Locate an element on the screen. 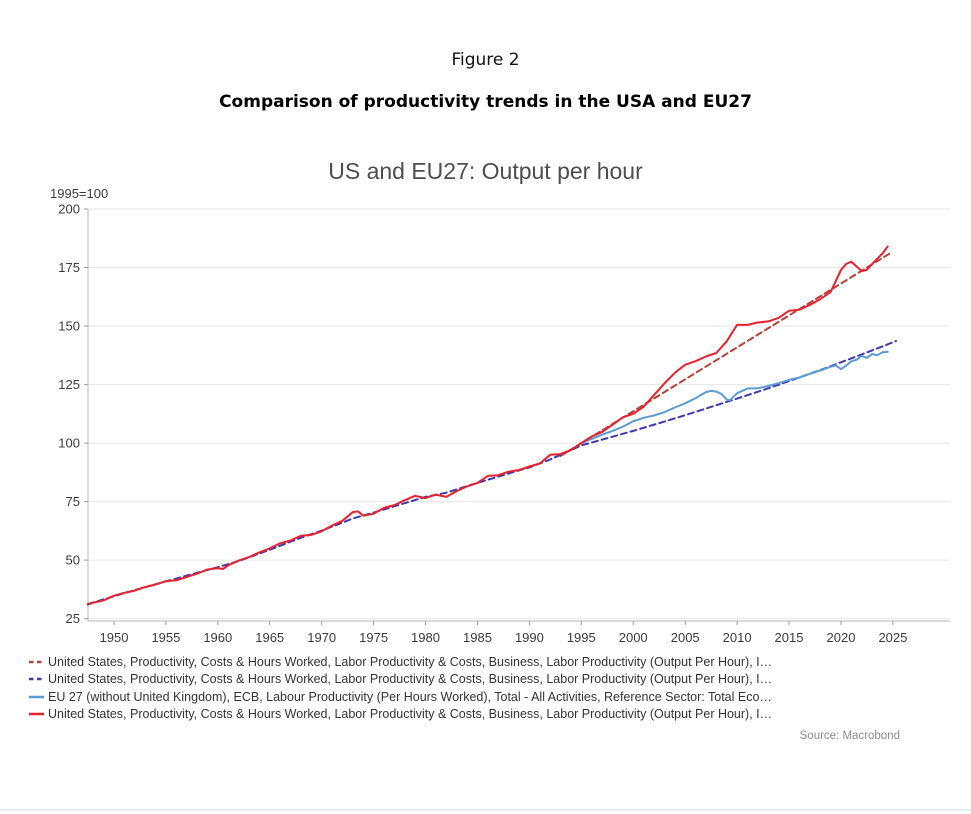 This screenshot has height=814, width=971. x-tick-label-2005: 2005 is located at coordinates (685, 637).